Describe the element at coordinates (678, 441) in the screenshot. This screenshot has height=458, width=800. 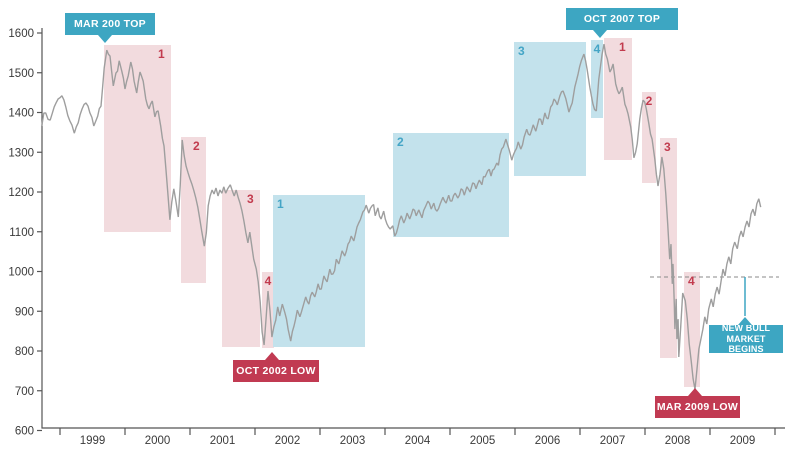
I see `x-axis-year-label: 2008` at that location.